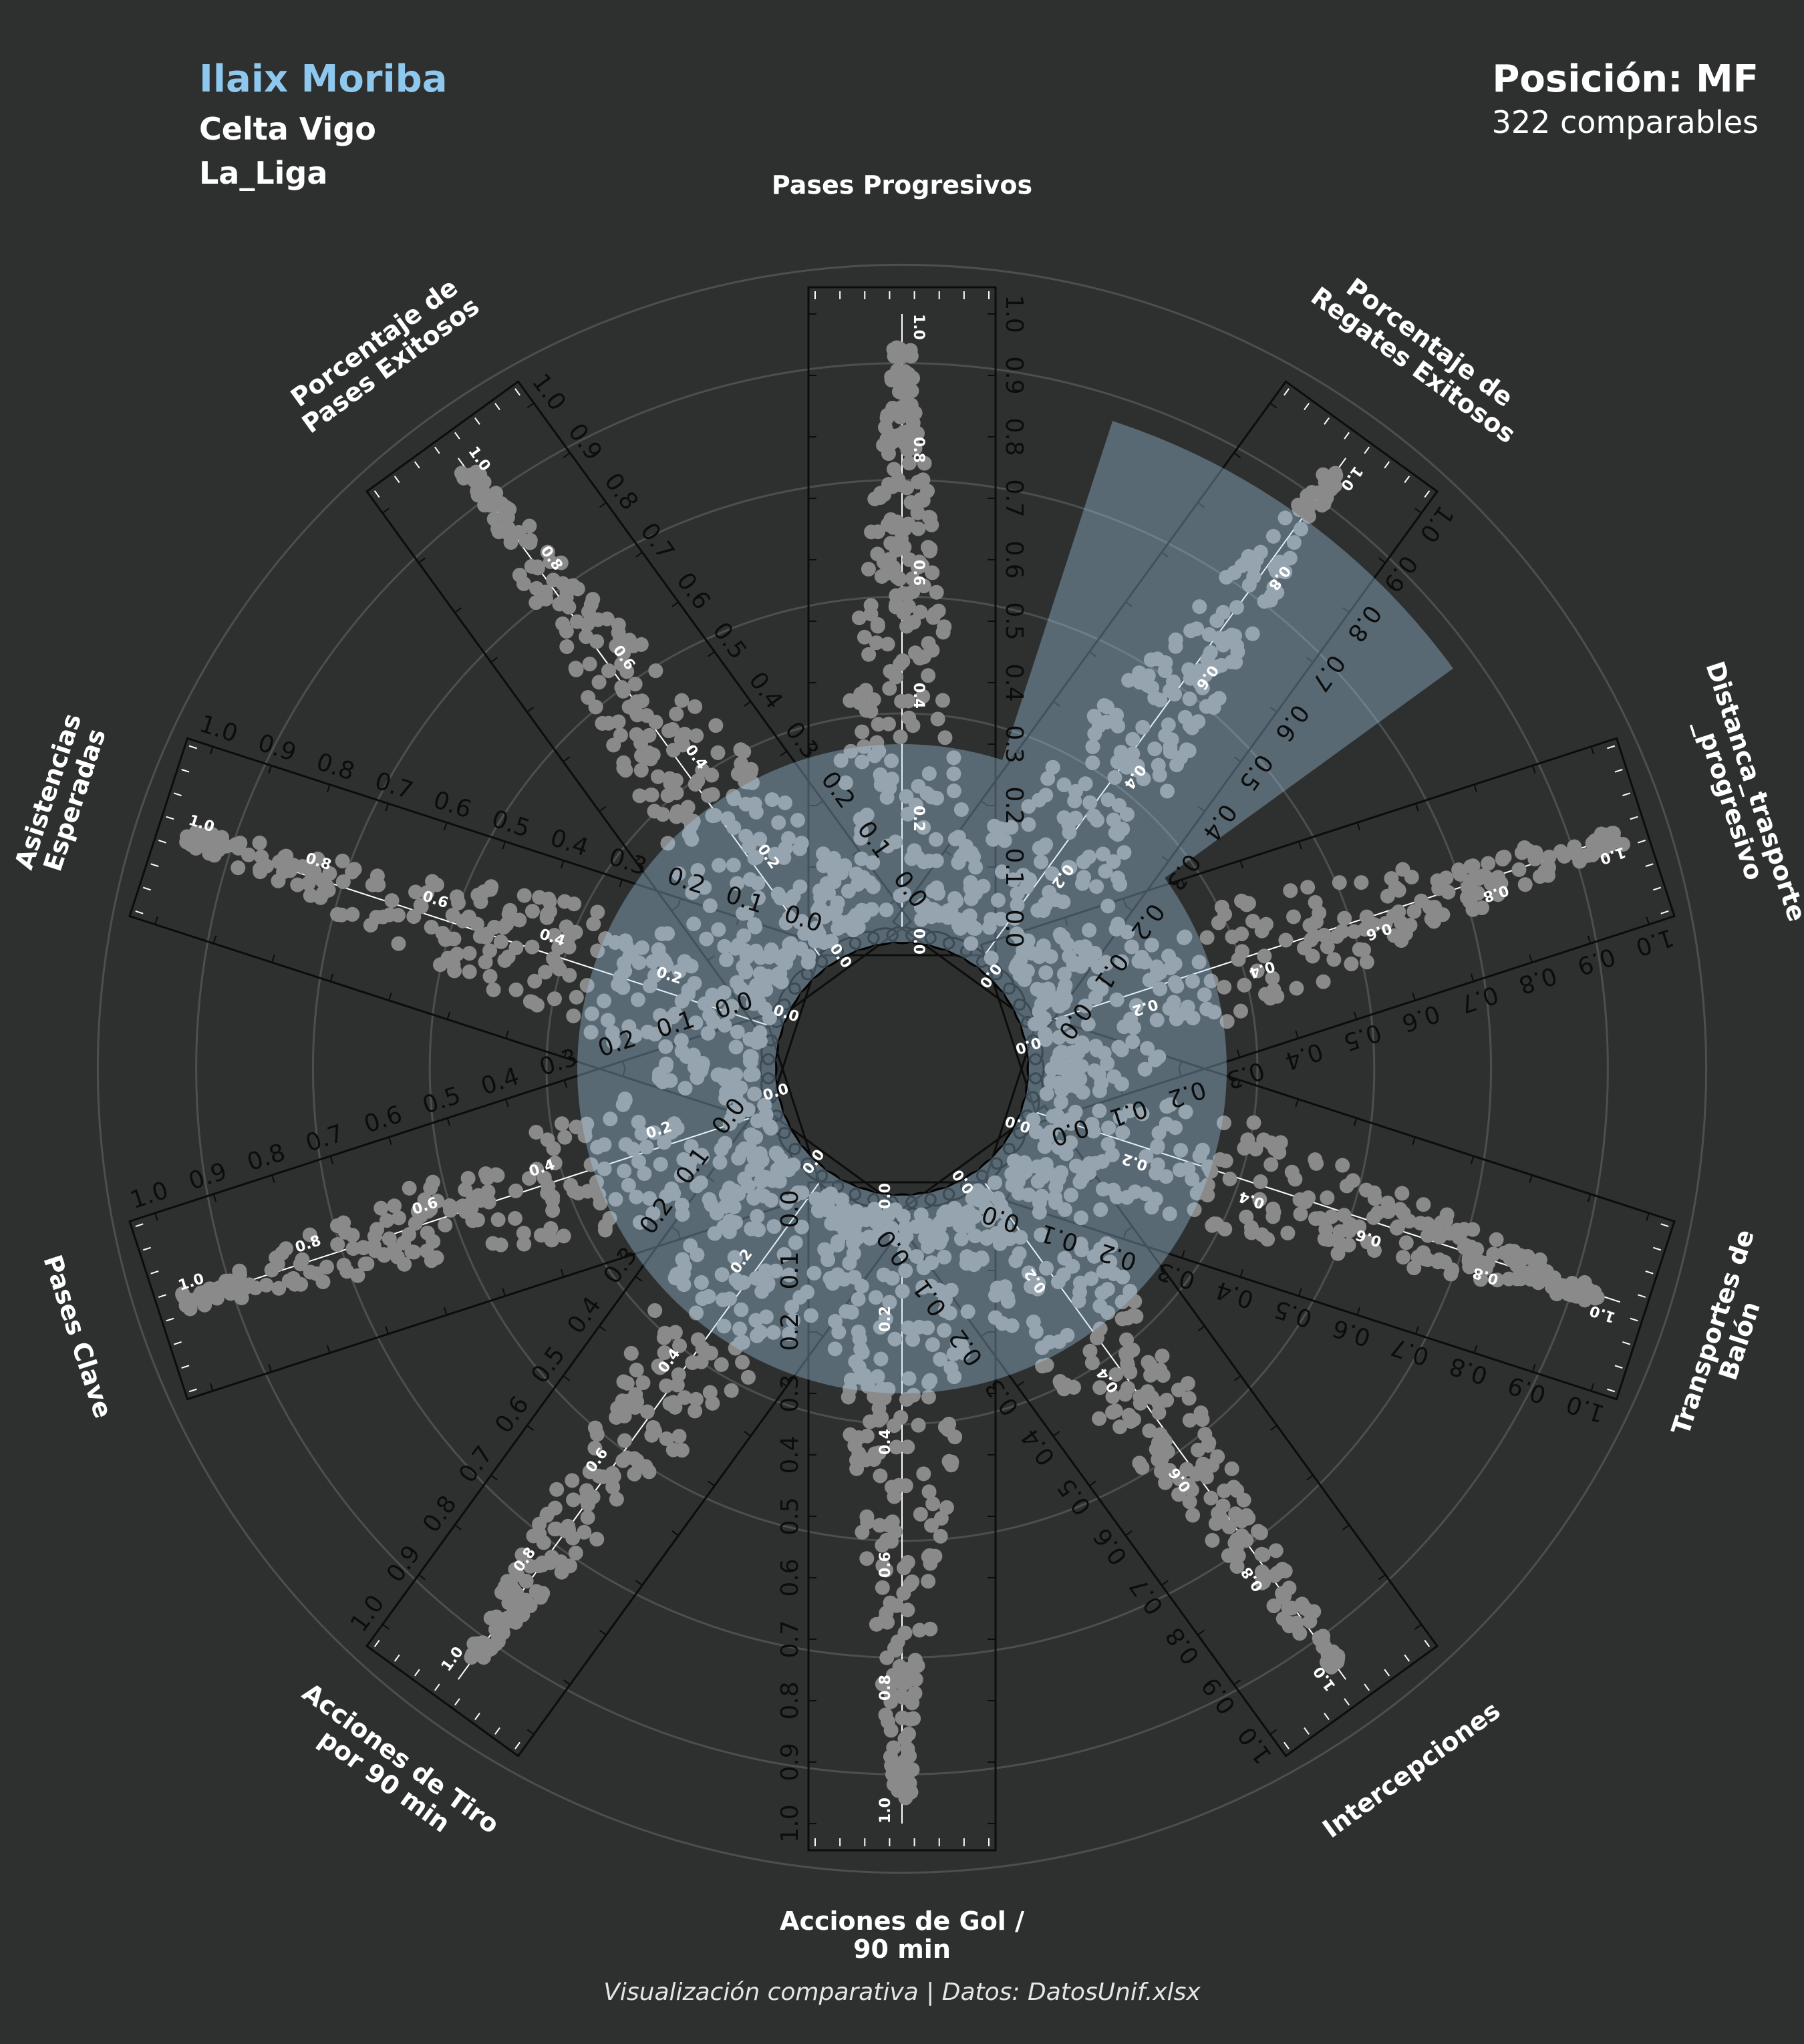 This screenshot has height=2044, width=1804. I want to click on inner-ticks: 0.0 0.2 0.4 0.6 0.8 1.0, so click(918, 634).